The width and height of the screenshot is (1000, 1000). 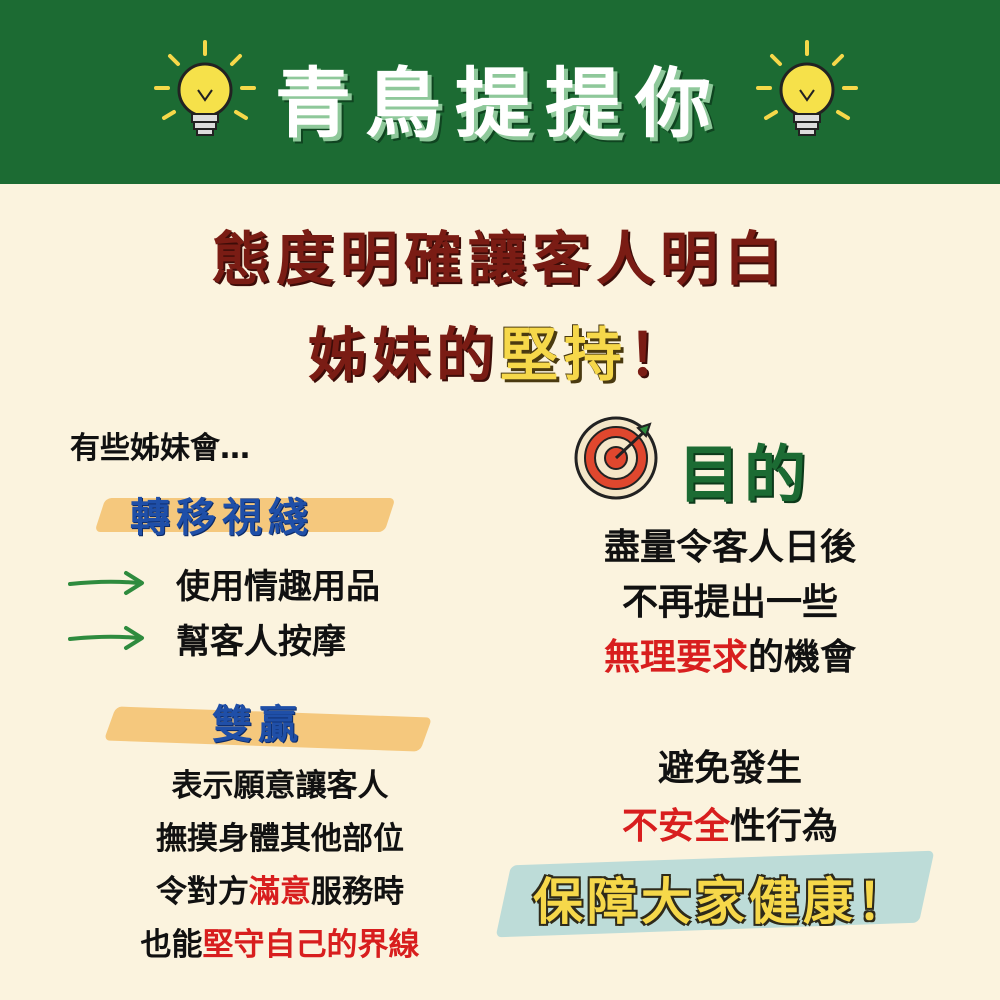 I want to click on goal-line-3-b: 的機會, so click(x=802, y=657).